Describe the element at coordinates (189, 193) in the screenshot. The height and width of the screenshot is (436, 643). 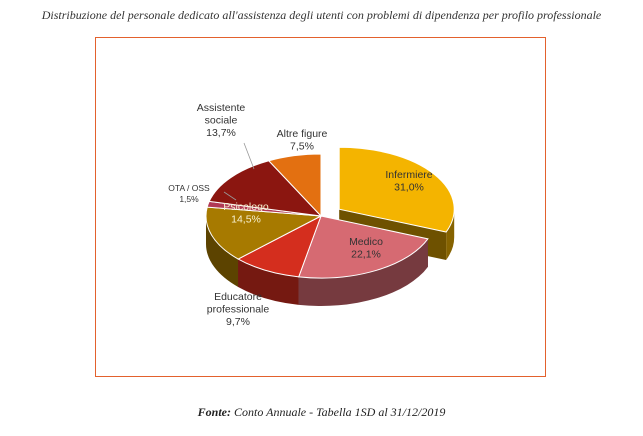
I see `slice-label-ota-oss: OTA / OSS 1,5%` at that location.